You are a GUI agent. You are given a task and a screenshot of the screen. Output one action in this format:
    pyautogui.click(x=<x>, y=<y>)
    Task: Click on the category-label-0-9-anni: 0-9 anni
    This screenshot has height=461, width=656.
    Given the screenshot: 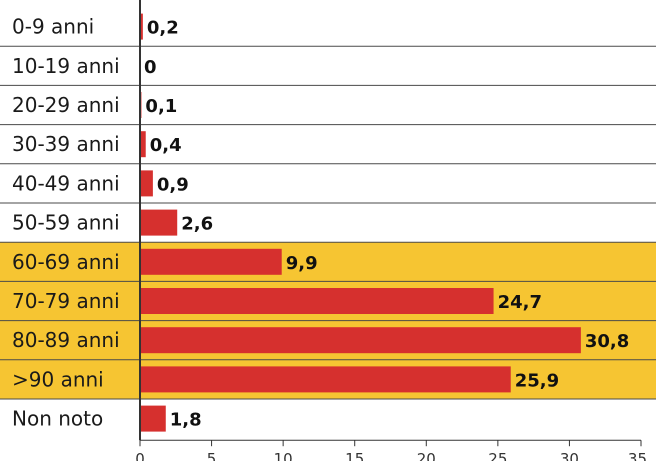 What is the action you would take?
    pyautogui.click(x=53, y=27)
    